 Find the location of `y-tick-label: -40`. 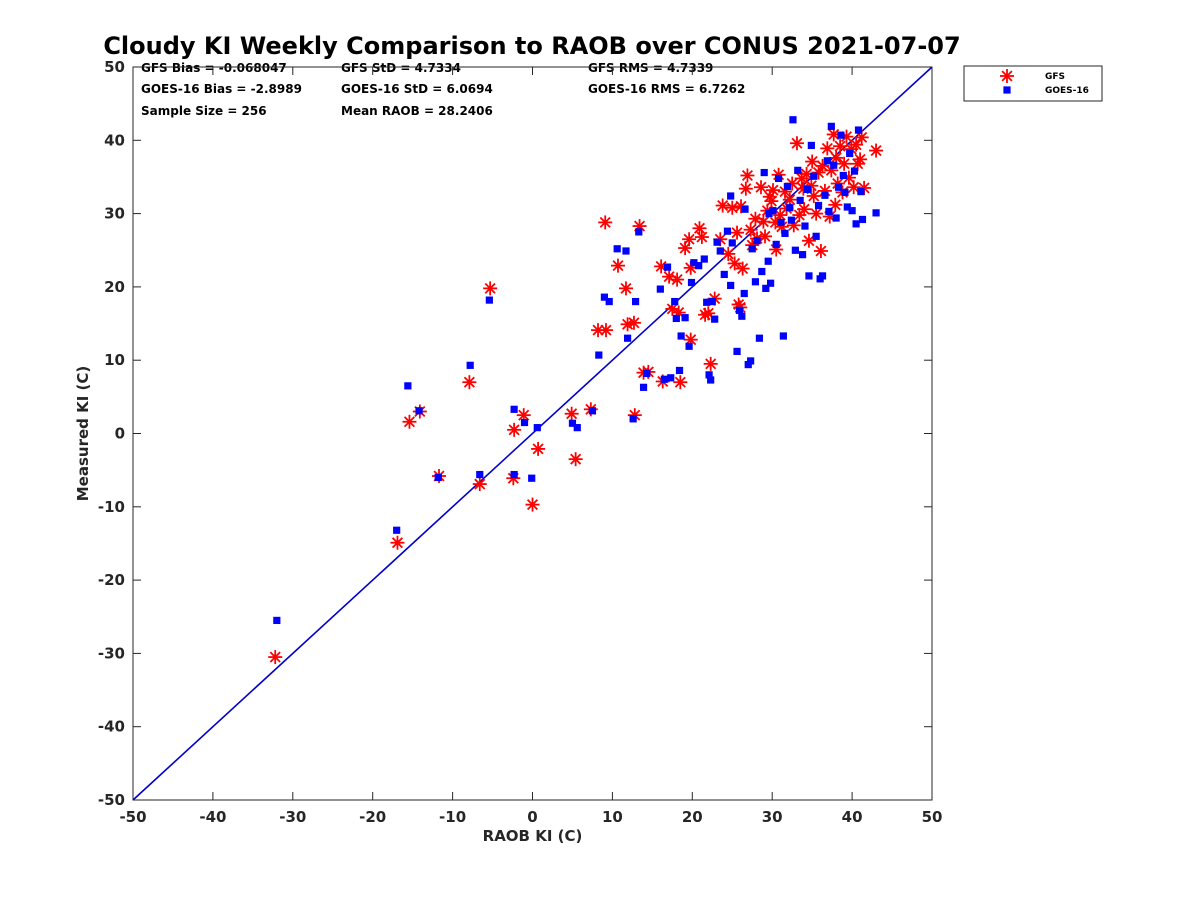

y-tick-label: -40 is located at coordinates (111, 727).